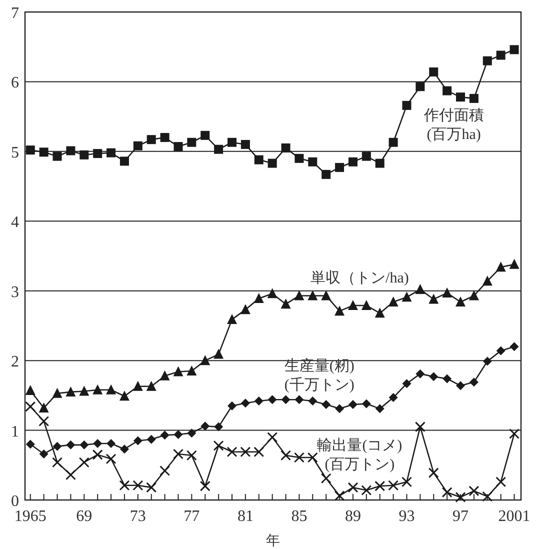 Image resolution: width=539 pixels, height=549 pixels. I want to click on y-tick-label: 6, so click(15, 83).